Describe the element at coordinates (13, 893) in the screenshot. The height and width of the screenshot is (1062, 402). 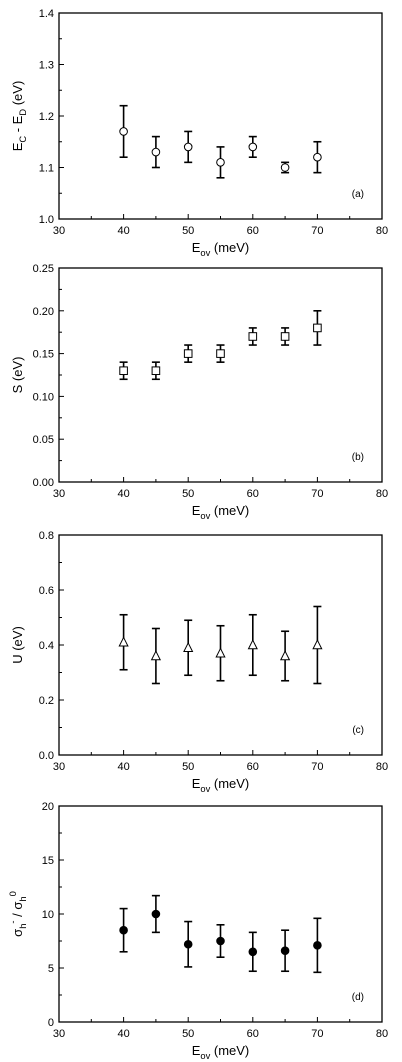
I see `panel-d-y-axis-label-part-5: 0` at that location.